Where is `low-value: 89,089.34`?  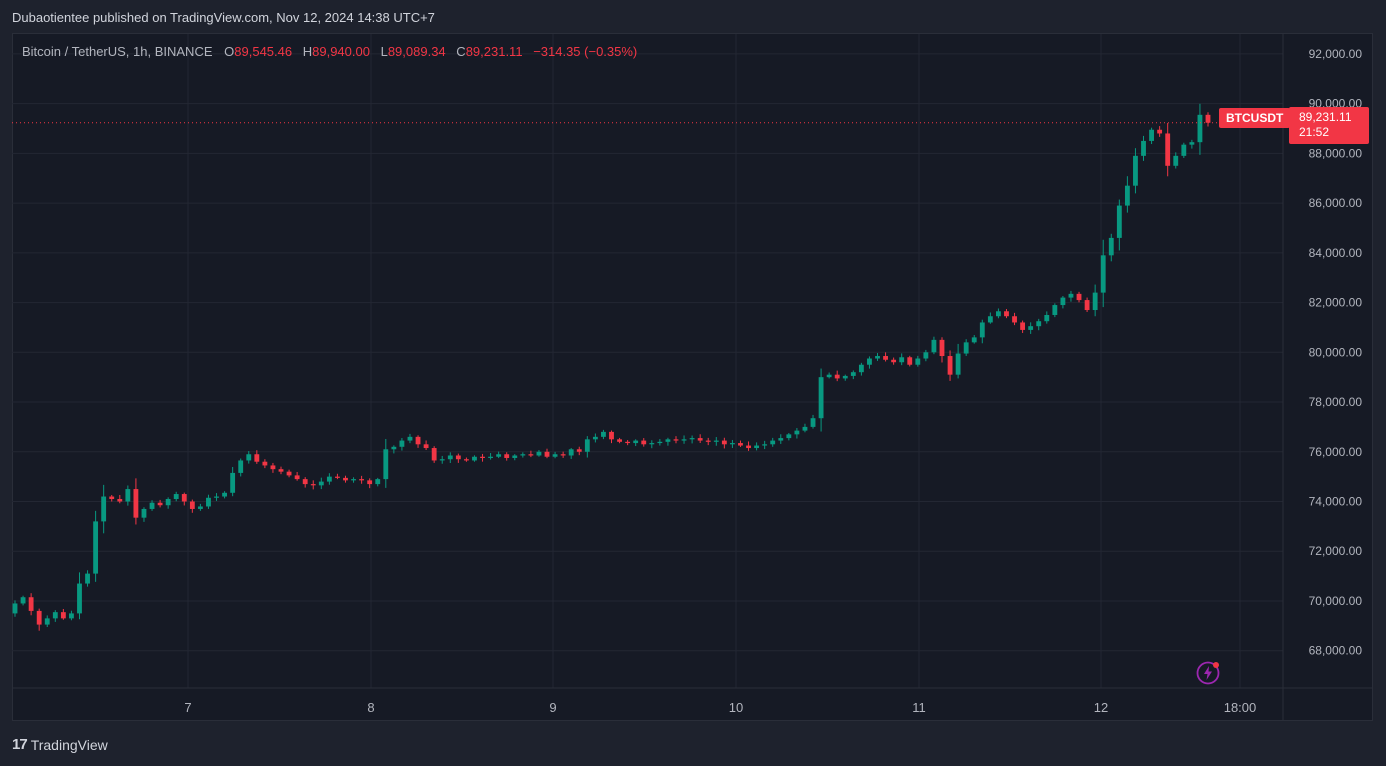 low-value: 89,089.34 is located at coordinates (416, 51).